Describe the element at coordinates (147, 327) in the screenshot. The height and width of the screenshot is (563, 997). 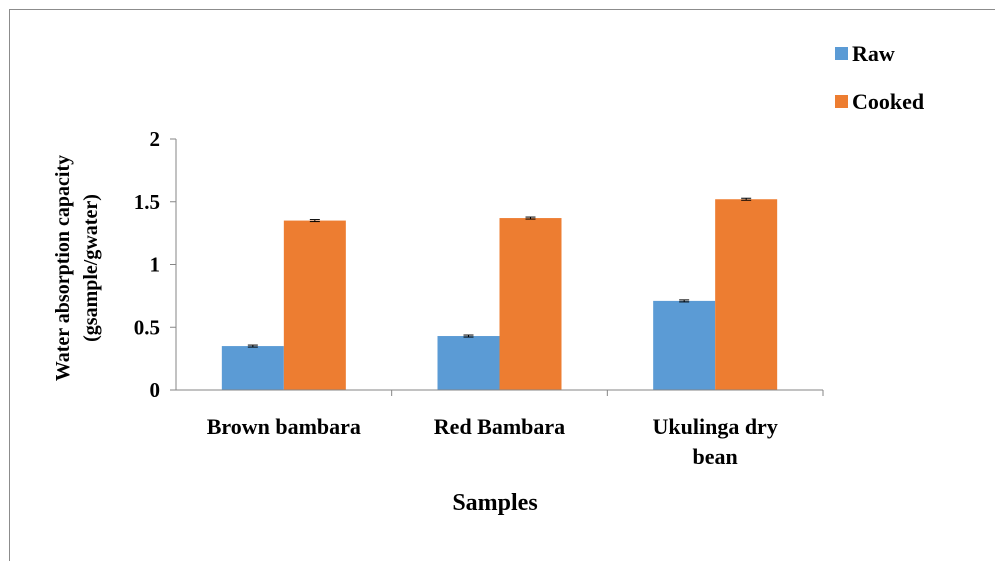
I see `y-tick-label: 0.5` at that location.